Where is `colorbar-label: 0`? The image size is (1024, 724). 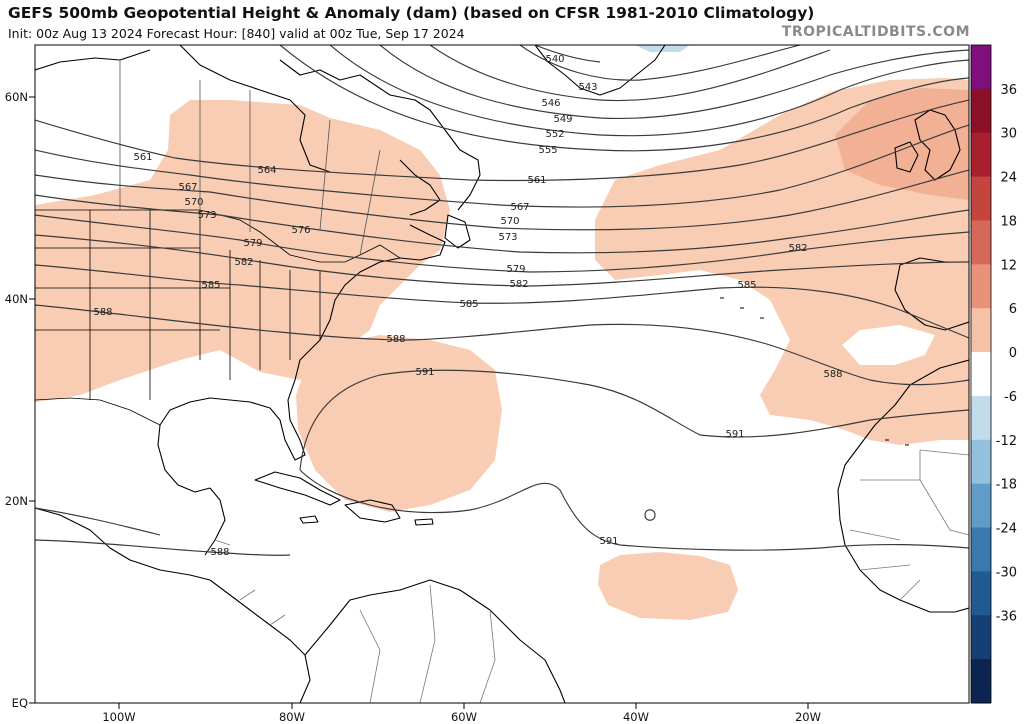 colorbar-label: 0 is located at coordinates (1013, 353).